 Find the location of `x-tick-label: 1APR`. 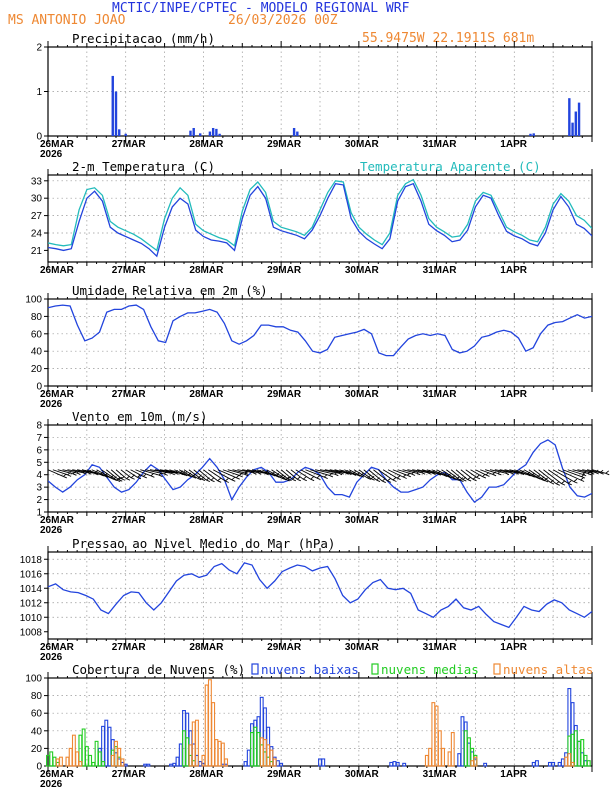

x-tick-label: 1APR is located at coordinates (513, 774).